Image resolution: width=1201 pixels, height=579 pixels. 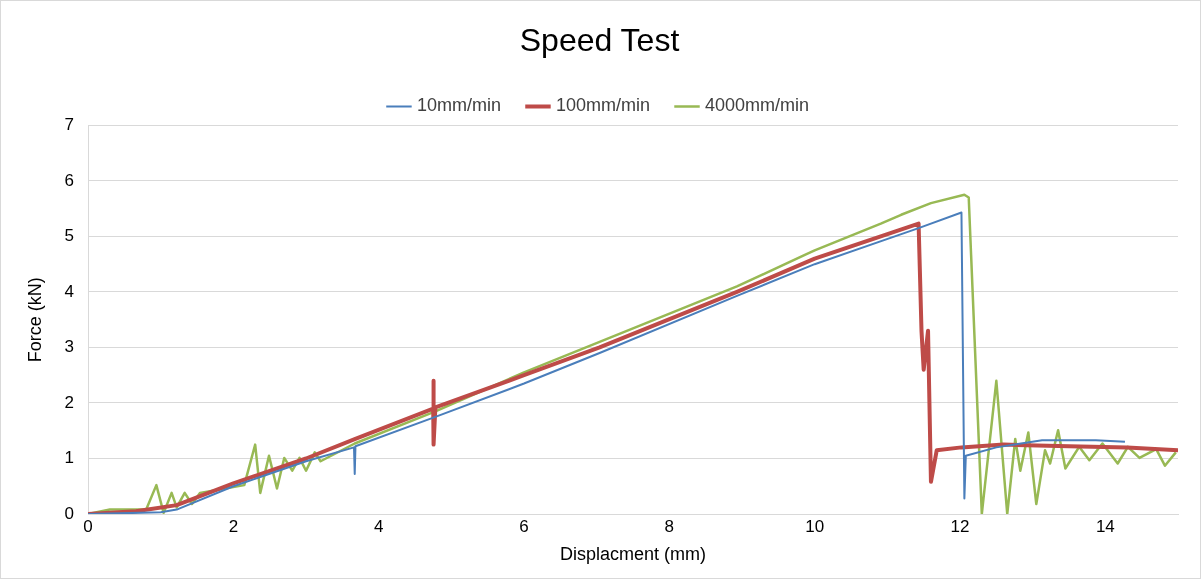 What do you see at coordinates (69, 180) in the screenshot?
I see `y-tick-label: 6` at bounding box center [69, 180].